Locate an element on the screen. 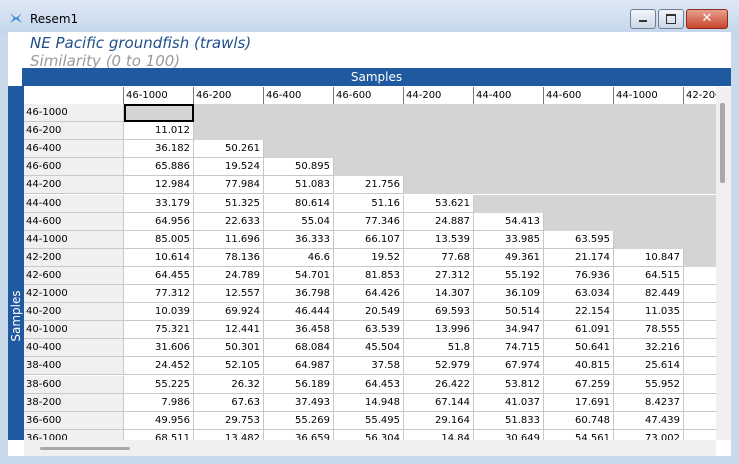  value-cell: 68.084 is located at coordinates (299, 348).